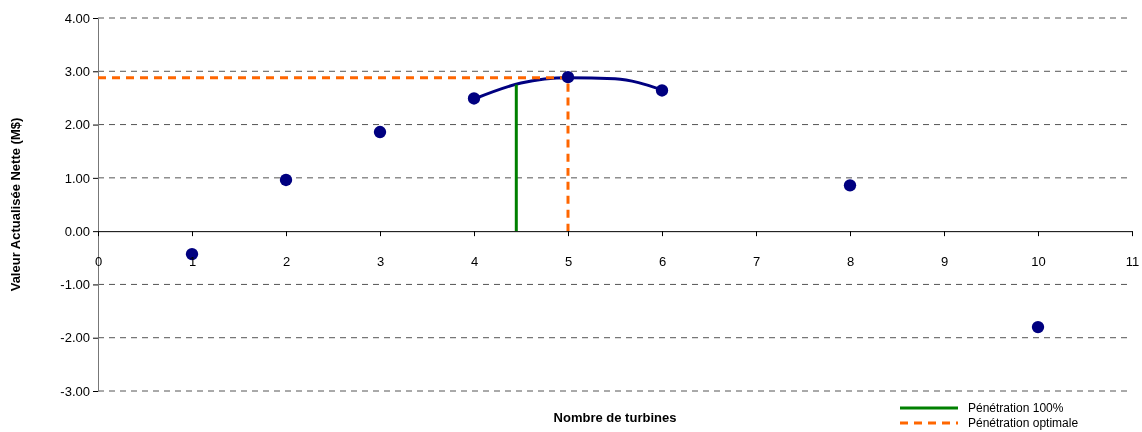 The image size is (1142, 432). What do you see at coordinates (568, 262) in the screenshot?
I see `x-tick-label: 5` at bounding box center [568, 262].